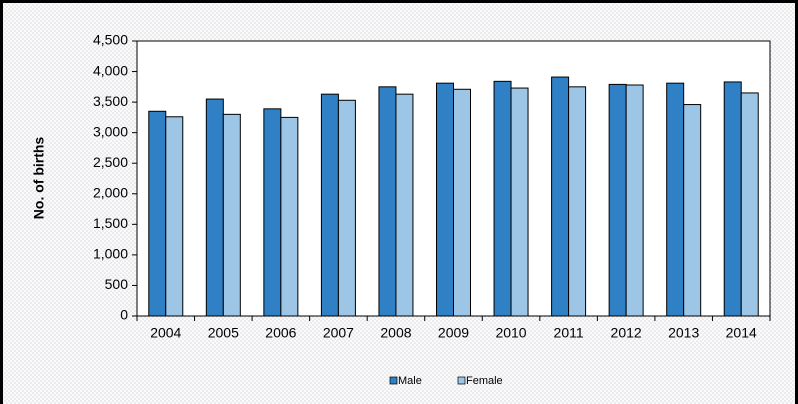 This screenshot has height=404, width=798. What do you see at coordinates (626, 333) in the screenshot?
I see `x-tick-label: 2012` at bounding box center [626, 333].